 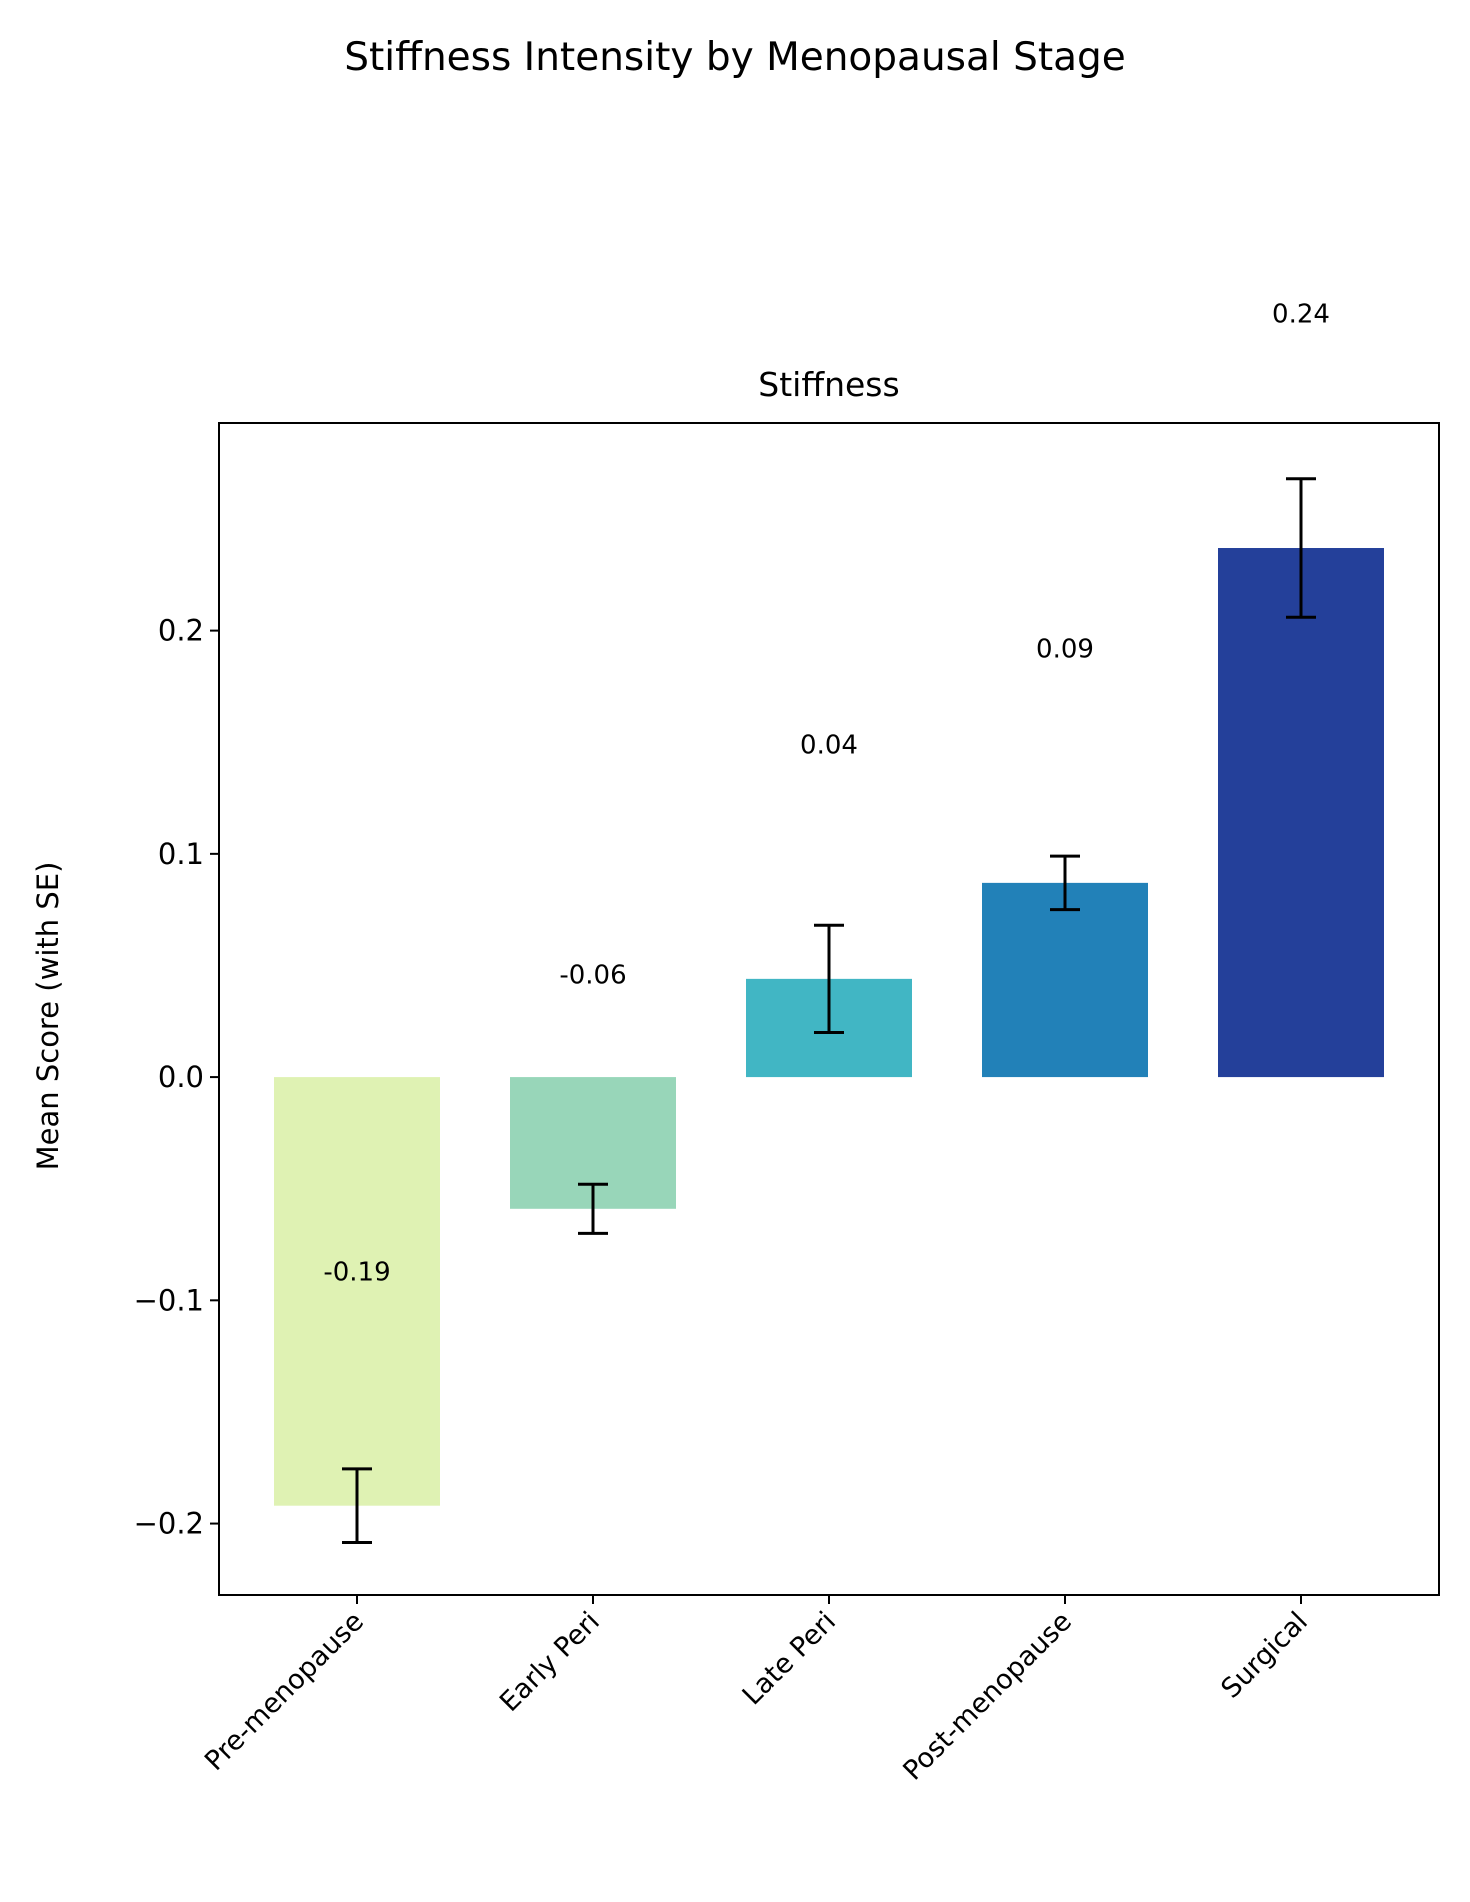 I want to click on figure-title: Stiffness Intensity by Menopausal Stage, so click(x=735, y=57).